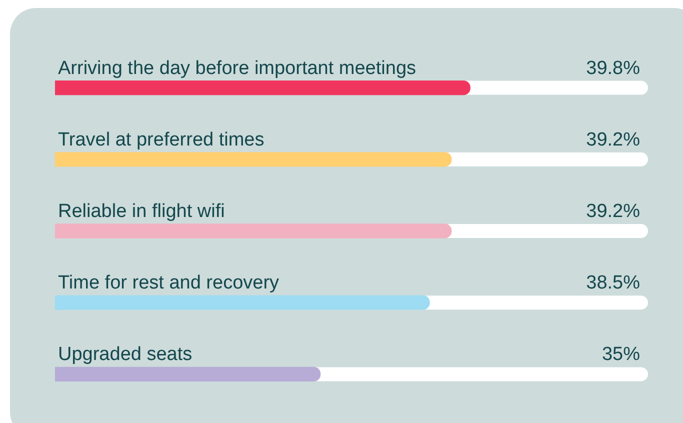 This screenshot has width=683, height=423. I want to click on y-tick-label: Reliable in flight wifi, so click(141, 211).